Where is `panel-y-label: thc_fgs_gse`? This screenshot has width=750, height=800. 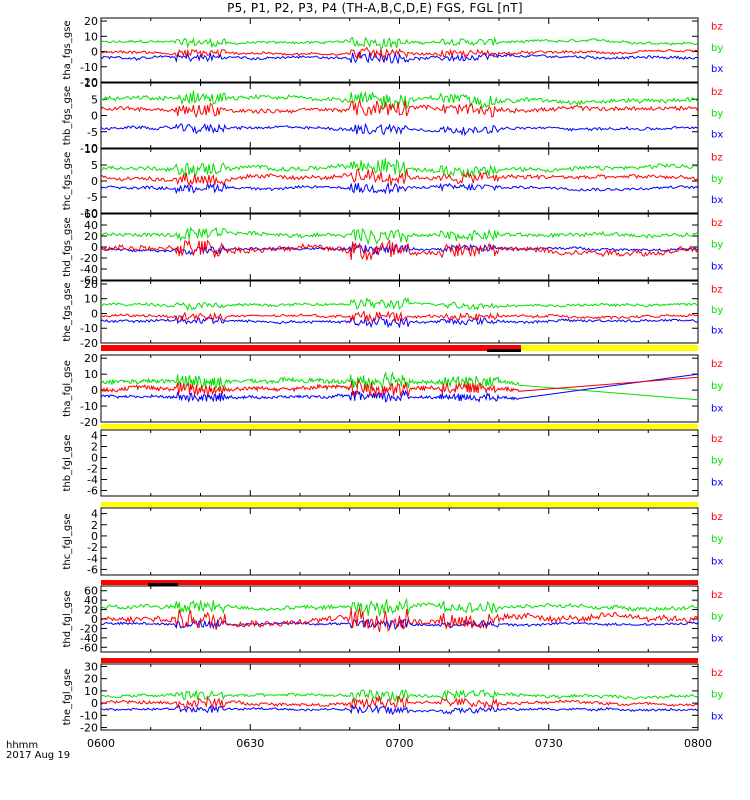 panel-y-label: thc_fgs_gse is located at coordinates (67, 181).